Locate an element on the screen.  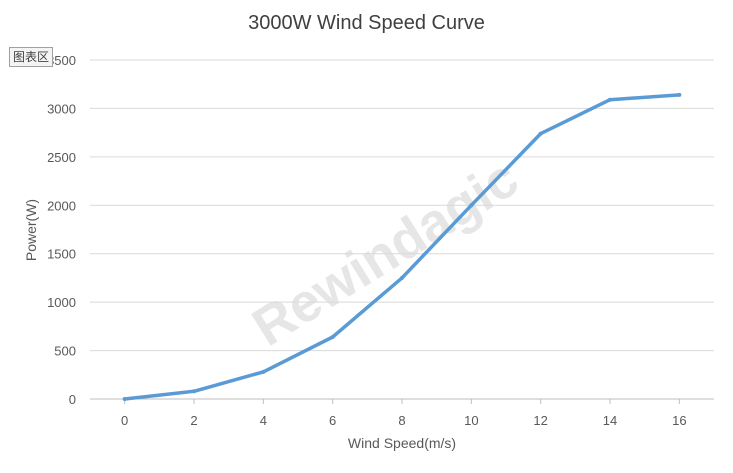
x-tick-label: 10 is located at coordinates (471, 420).